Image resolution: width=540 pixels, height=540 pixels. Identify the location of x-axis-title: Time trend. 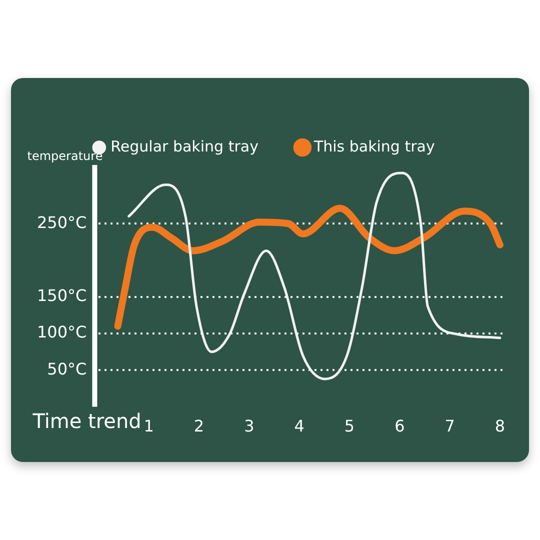
(87, 421).